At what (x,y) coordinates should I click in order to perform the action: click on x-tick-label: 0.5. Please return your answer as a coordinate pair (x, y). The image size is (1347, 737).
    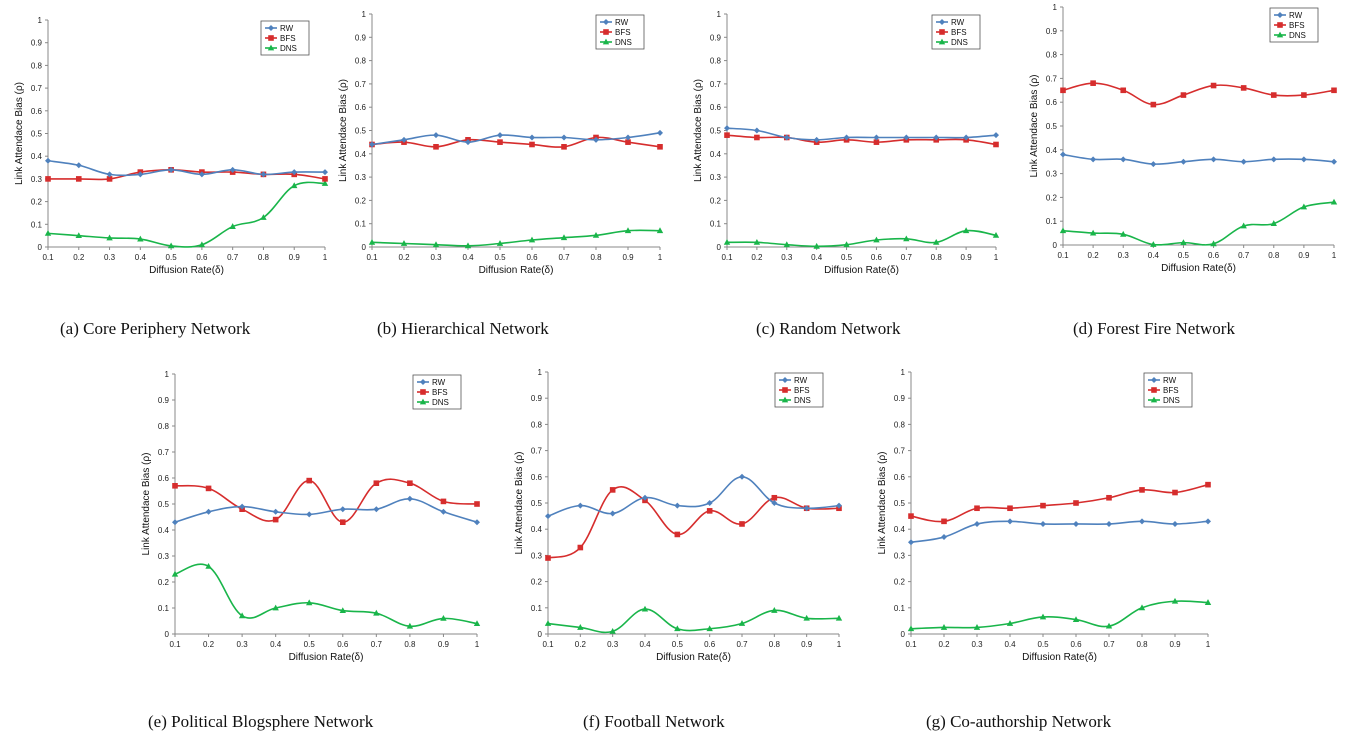
    Looking at the image, I should click on (172, 257).